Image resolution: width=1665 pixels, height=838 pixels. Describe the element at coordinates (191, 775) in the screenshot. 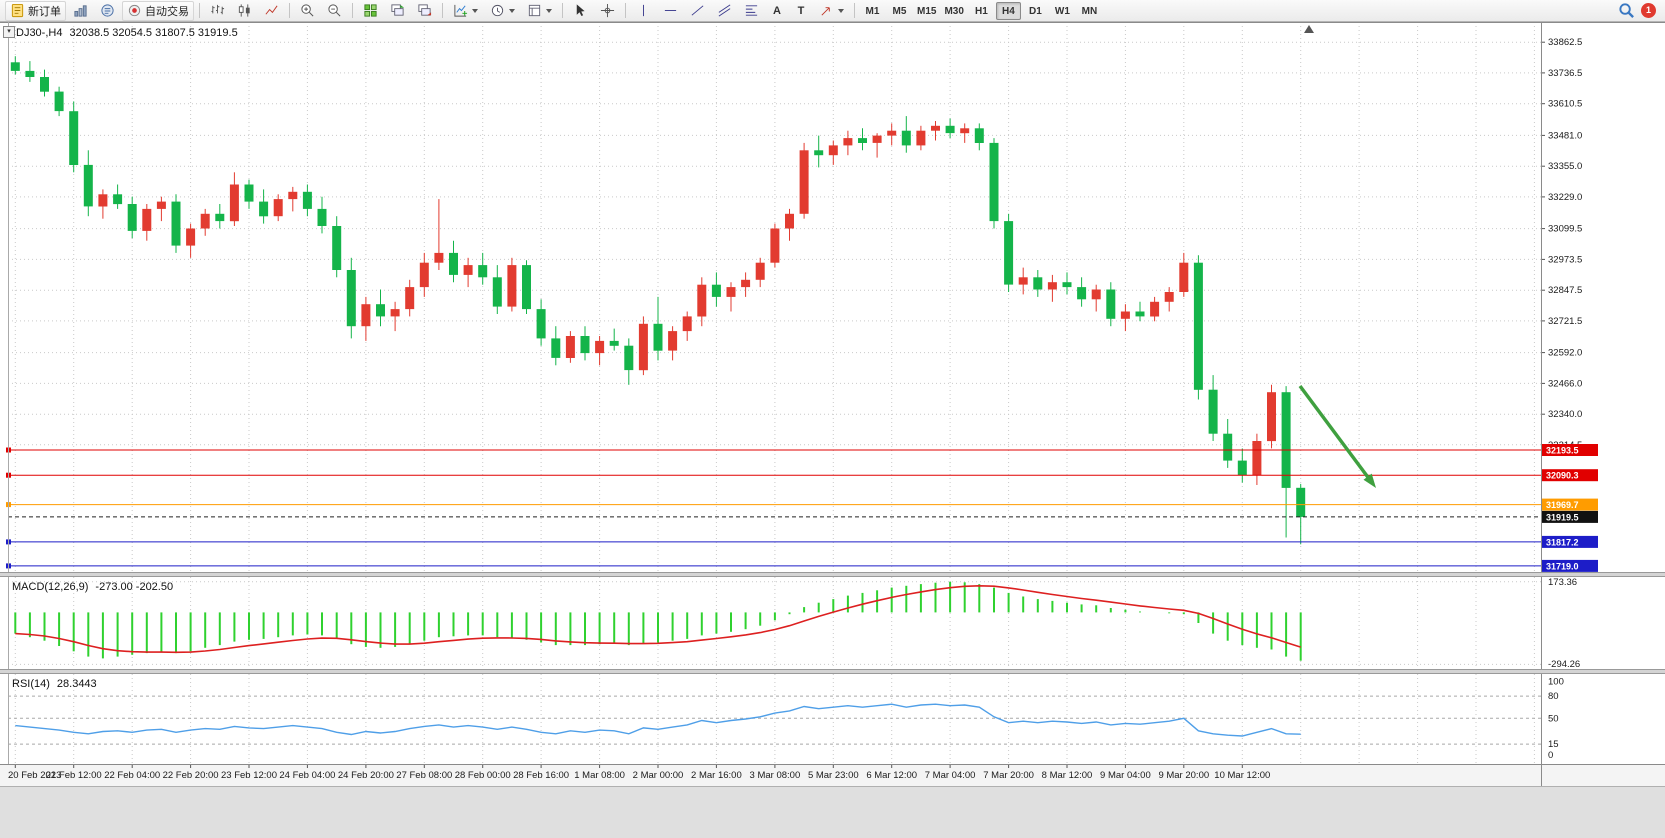

I see `svg-text: 22 Feb 20:00` at that location.